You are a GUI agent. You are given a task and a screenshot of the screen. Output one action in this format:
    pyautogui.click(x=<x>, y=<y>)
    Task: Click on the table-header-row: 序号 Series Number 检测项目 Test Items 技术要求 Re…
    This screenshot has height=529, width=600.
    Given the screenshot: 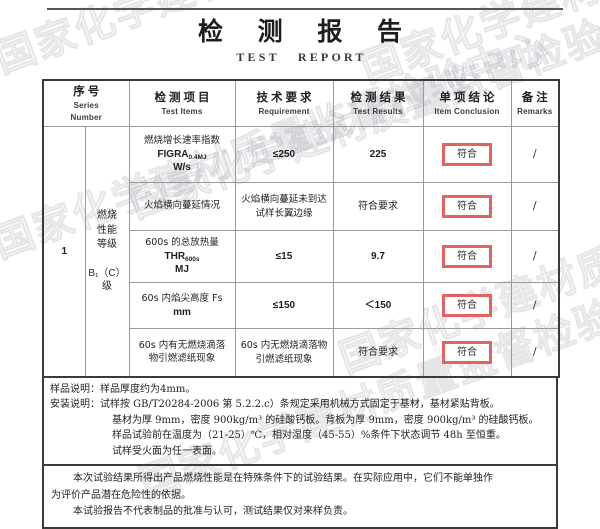 What is the action you would take?
    pyautogui.click(x=301, y=103)
    